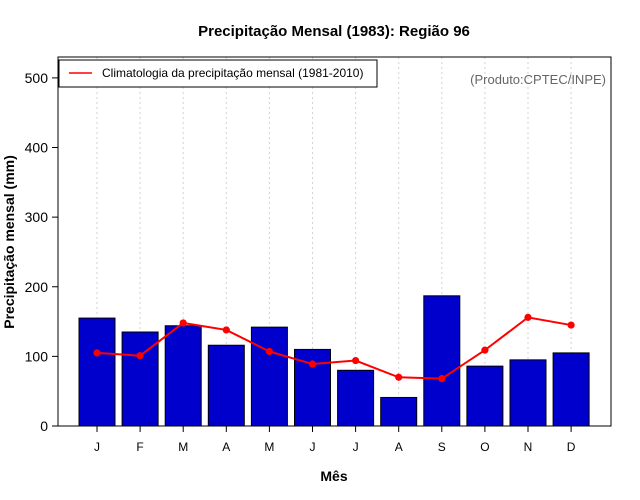 Image resolution: width=640 pixels, height=500 pixels. I want to click on climatology-line, so click(334, 348).